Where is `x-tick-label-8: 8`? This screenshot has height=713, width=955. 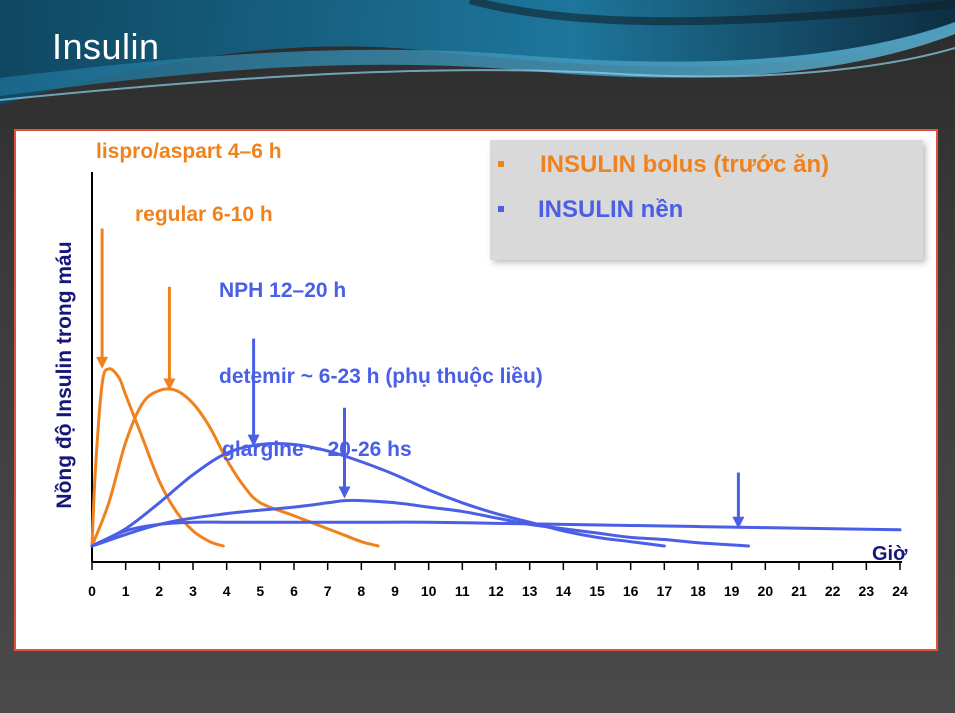 x-tick-label-8: 8 is located at coordinates (361, 591).